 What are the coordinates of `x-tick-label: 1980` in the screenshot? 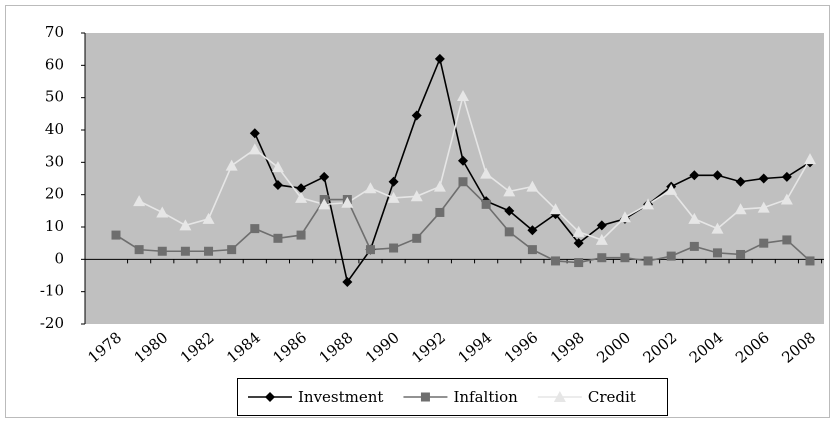 It's located at (151, 347).